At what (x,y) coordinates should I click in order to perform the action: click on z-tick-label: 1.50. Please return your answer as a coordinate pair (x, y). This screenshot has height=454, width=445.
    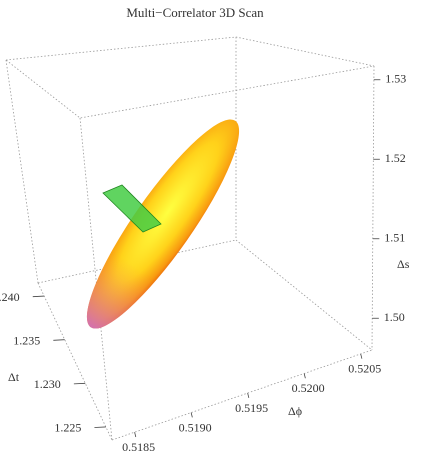
    Looking at the image, I should click on (394, 317).